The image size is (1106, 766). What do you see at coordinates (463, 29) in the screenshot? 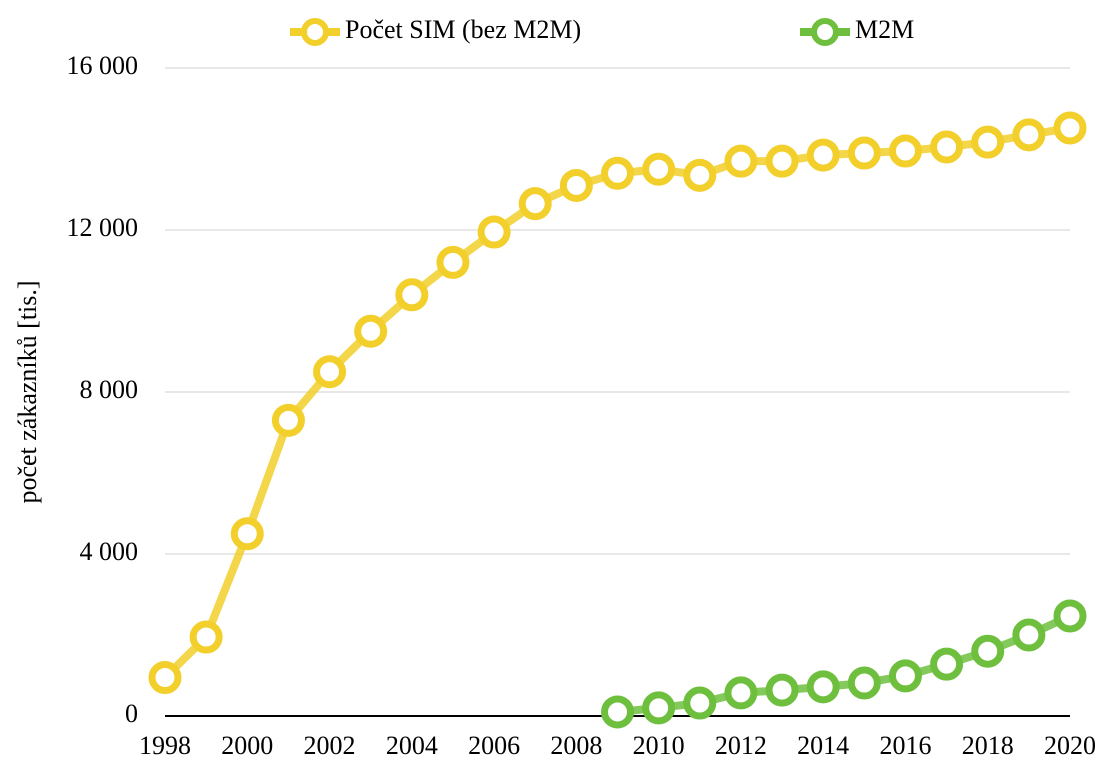
I see `legend-label: Počet SIM (bez M2M)` at bounding box center [463, 29].